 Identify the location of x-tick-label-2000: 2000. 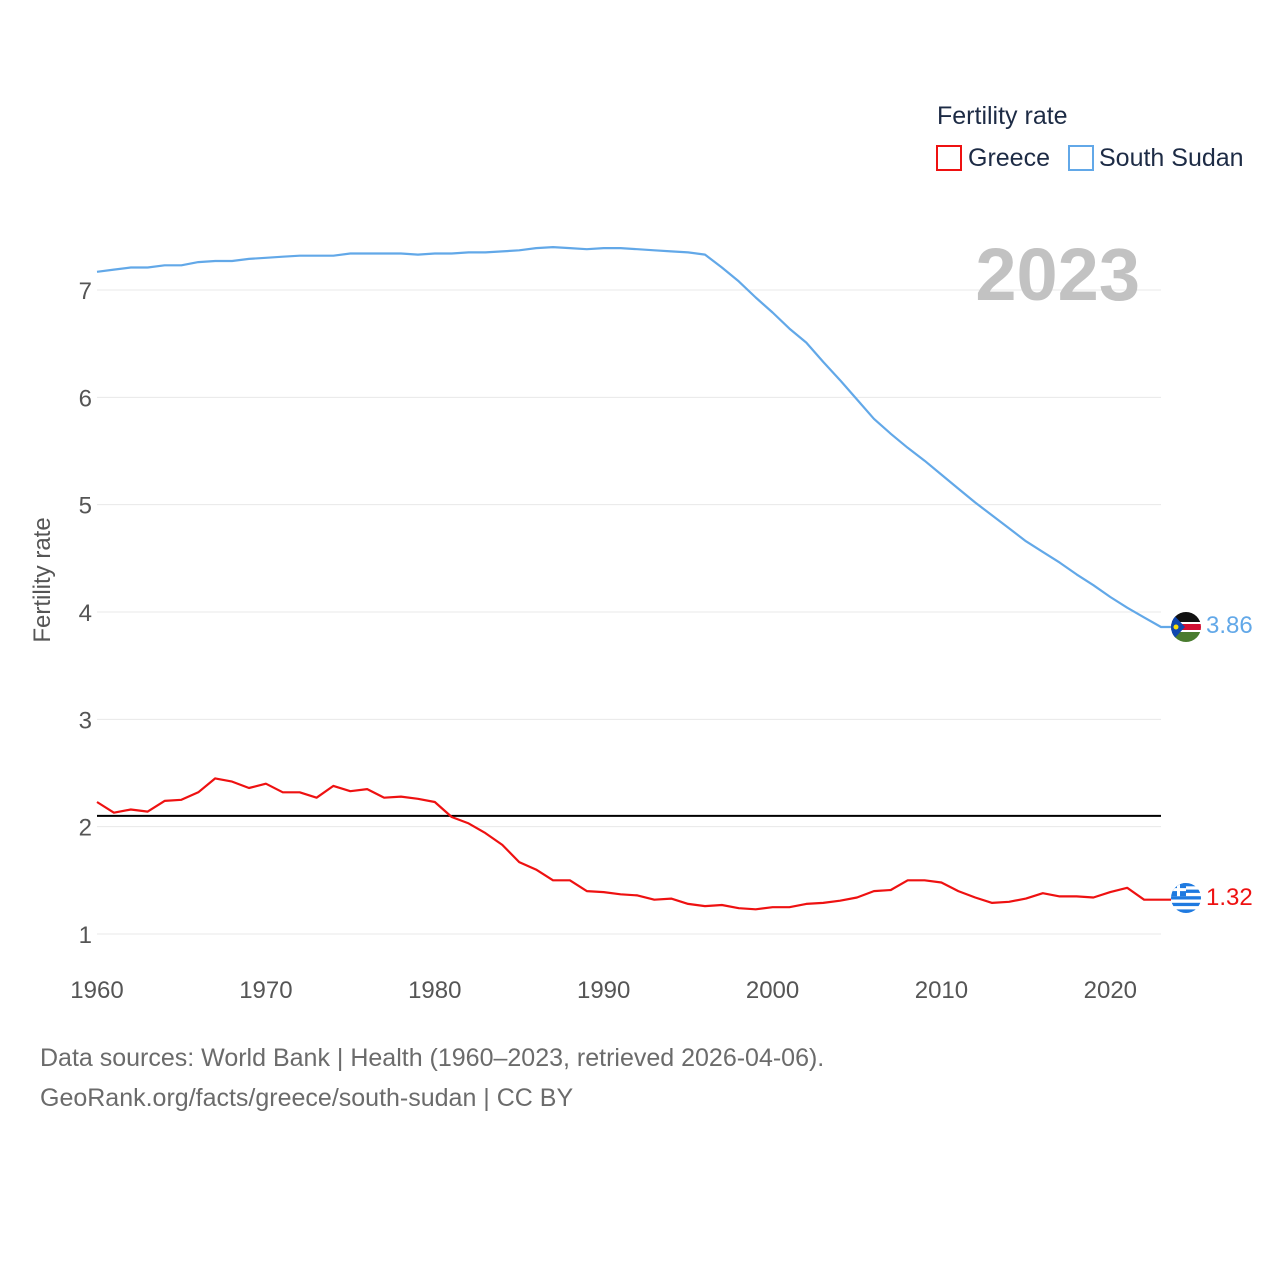
(772, 990).